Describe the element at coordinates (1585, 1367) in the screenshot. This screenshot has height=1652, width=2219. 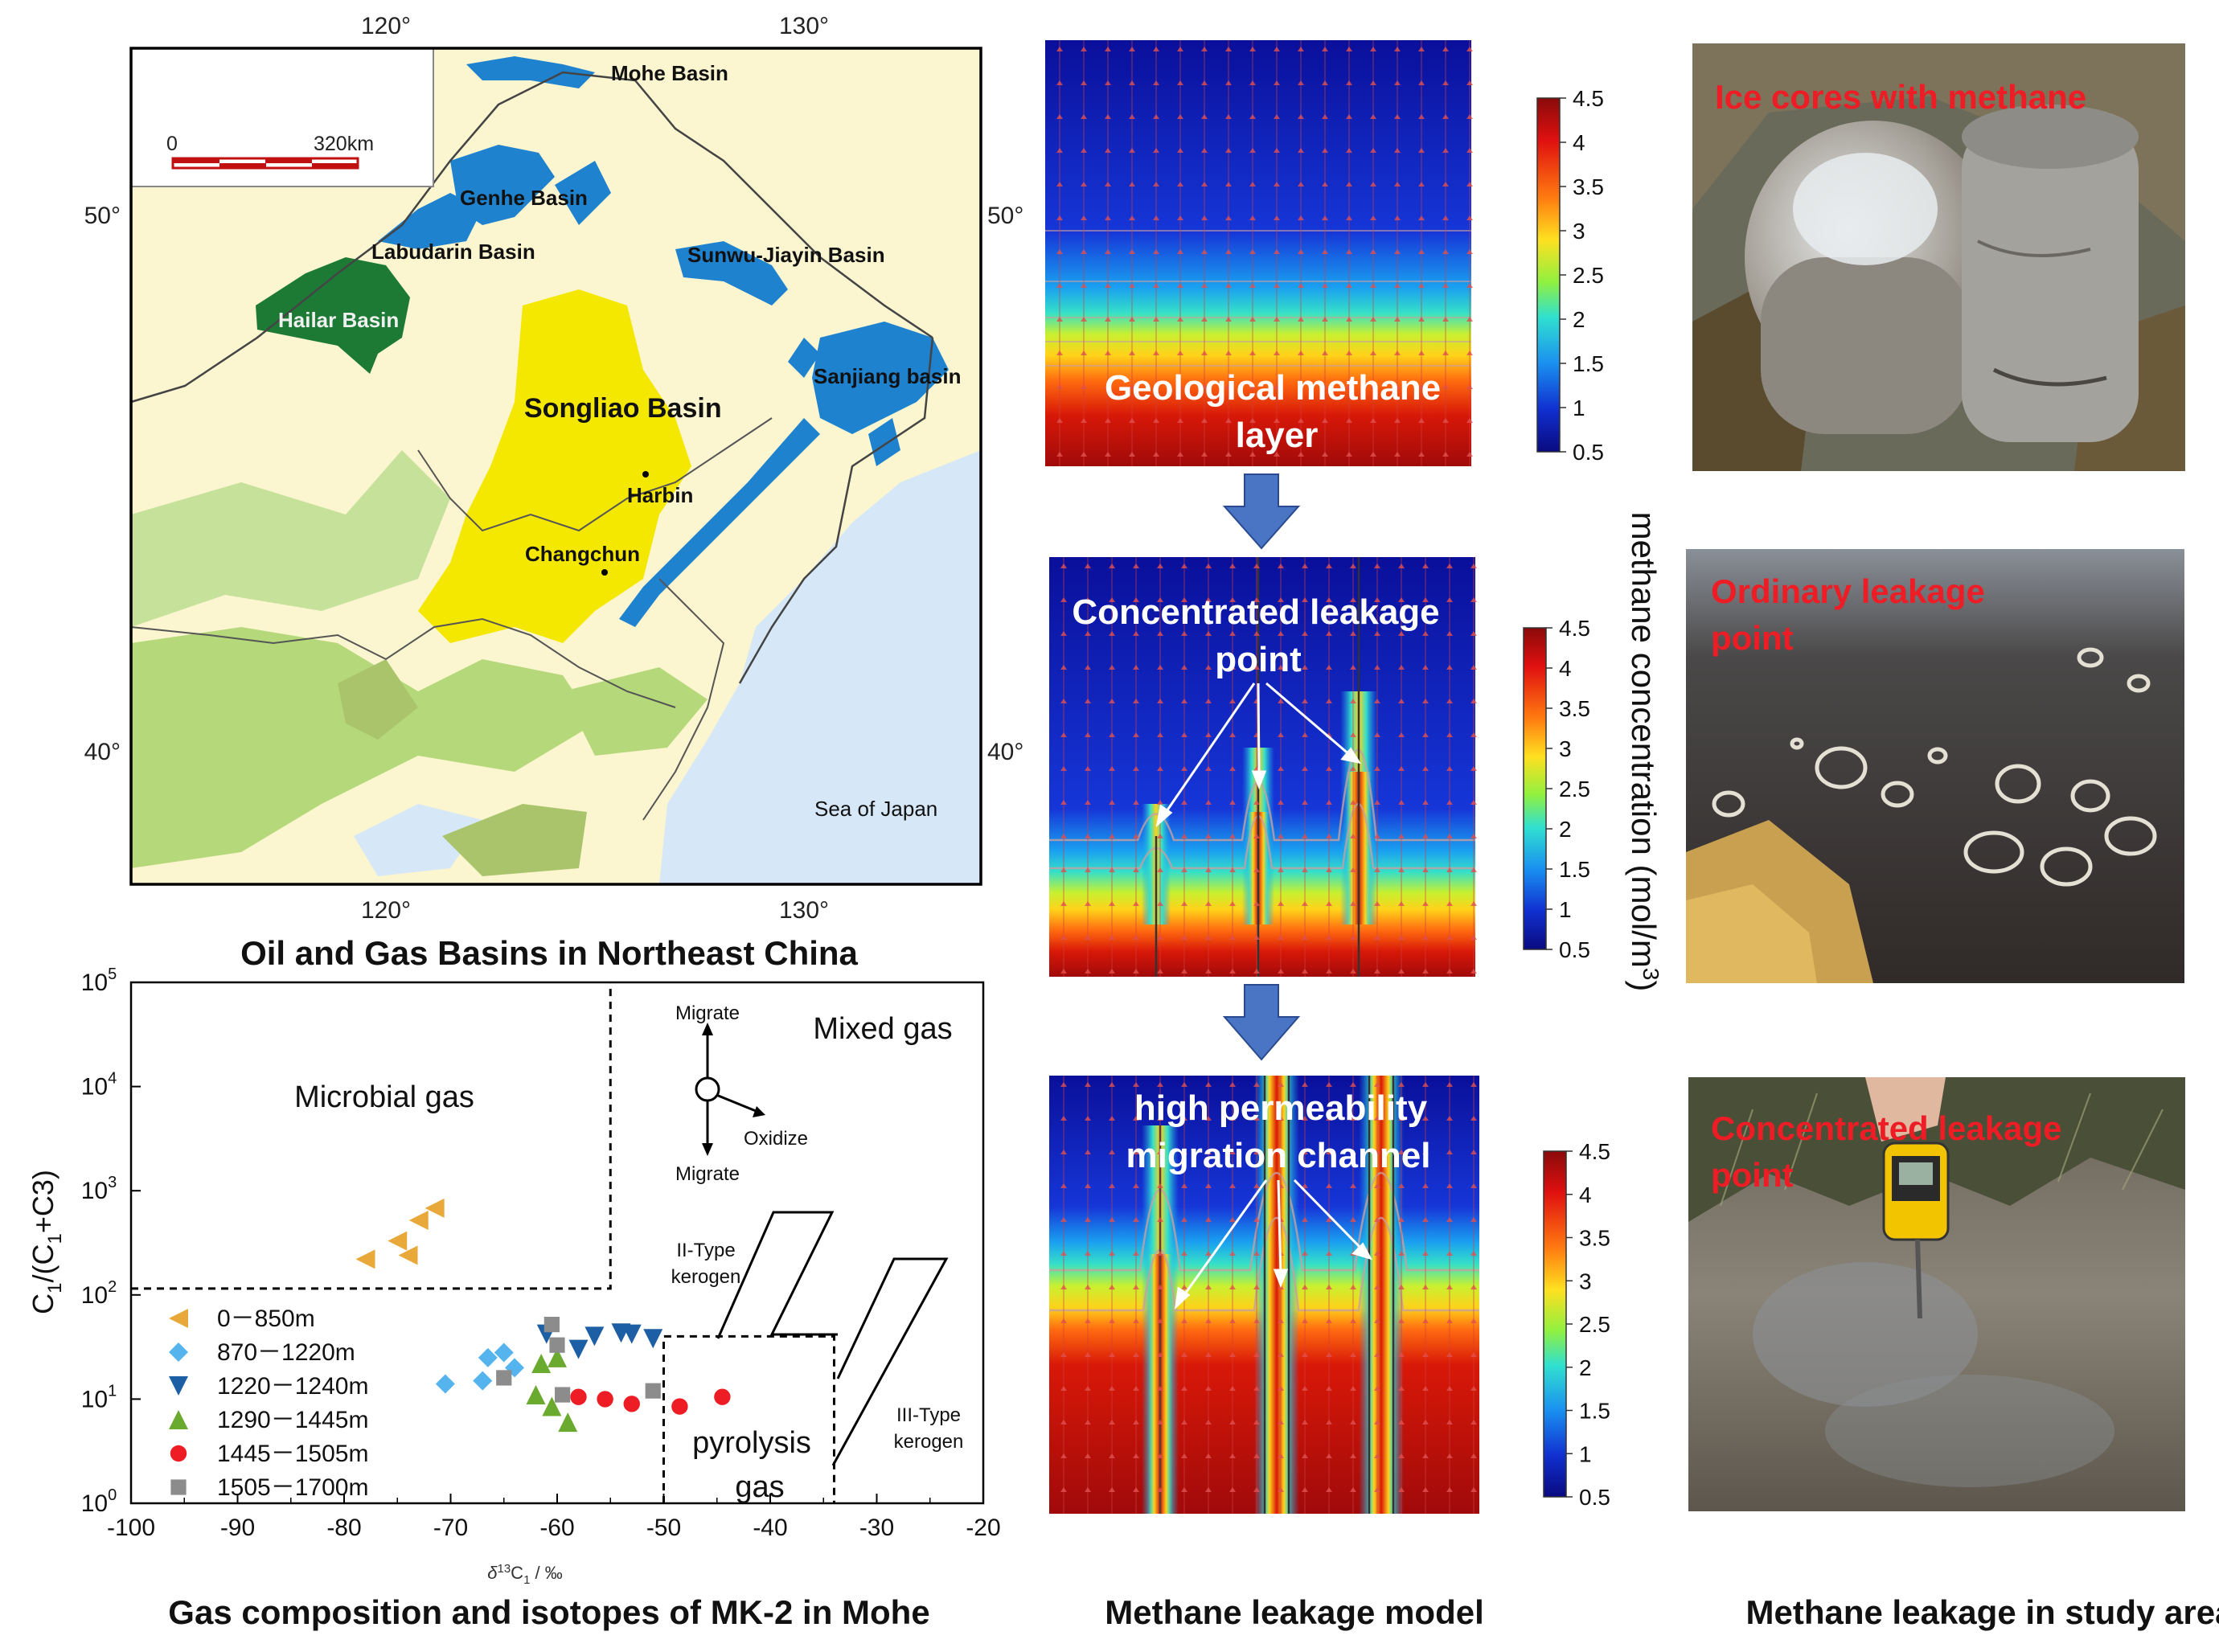
I see `colorbar-tick-label: 2` at that location.